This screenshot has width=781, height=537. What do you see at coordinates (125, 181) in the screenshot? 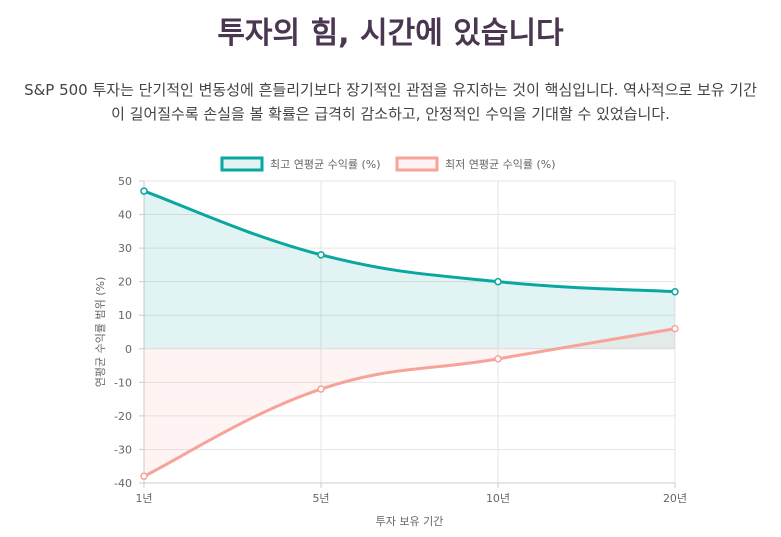
I see `y-tick-label: 50` at bounding box center [125, 181].